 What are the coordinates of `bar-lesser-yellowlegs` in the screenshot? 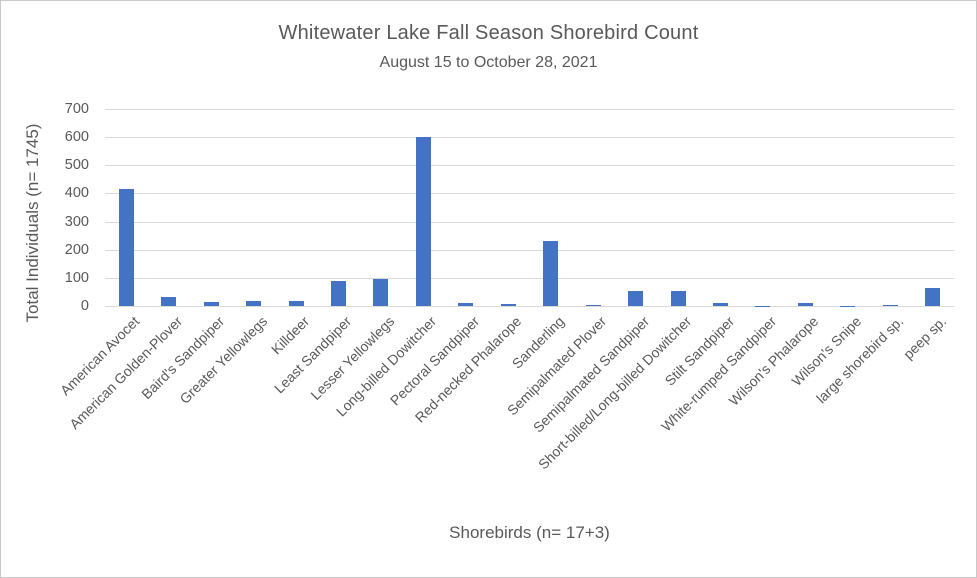 It's located at (381, 292).